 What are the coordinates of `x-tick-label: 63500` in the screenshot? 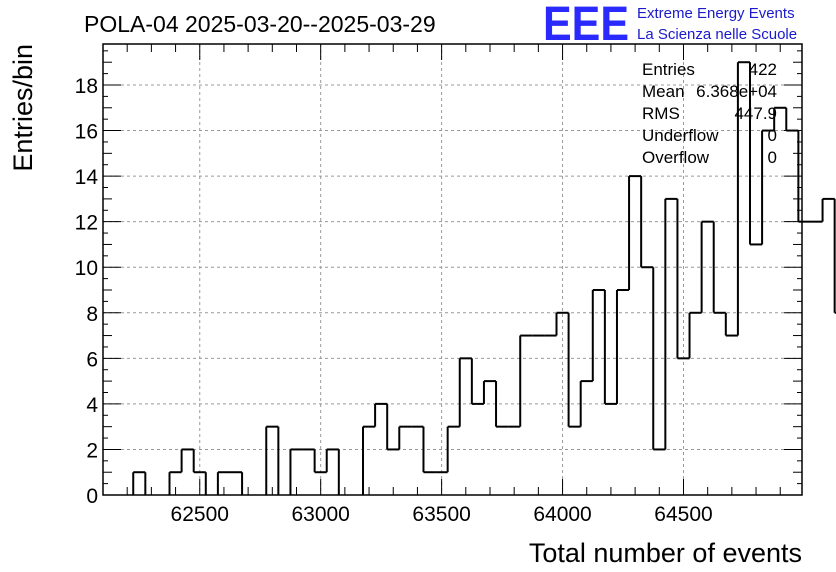 It's located at (441, 514).